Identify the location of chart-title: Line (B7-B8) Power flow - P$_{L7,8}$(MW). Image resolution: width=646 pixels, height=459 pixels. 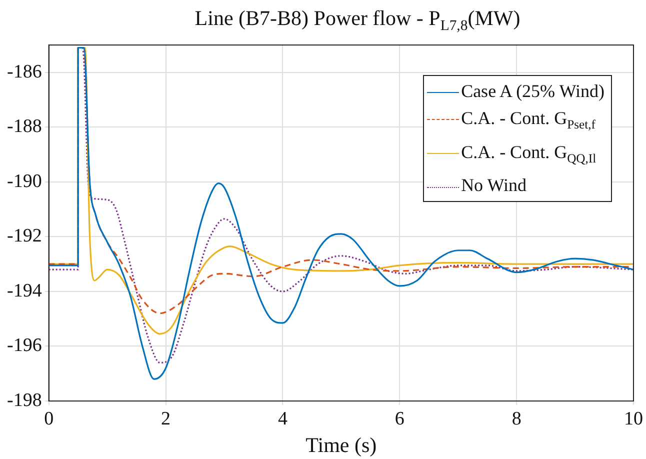
(358, 21).